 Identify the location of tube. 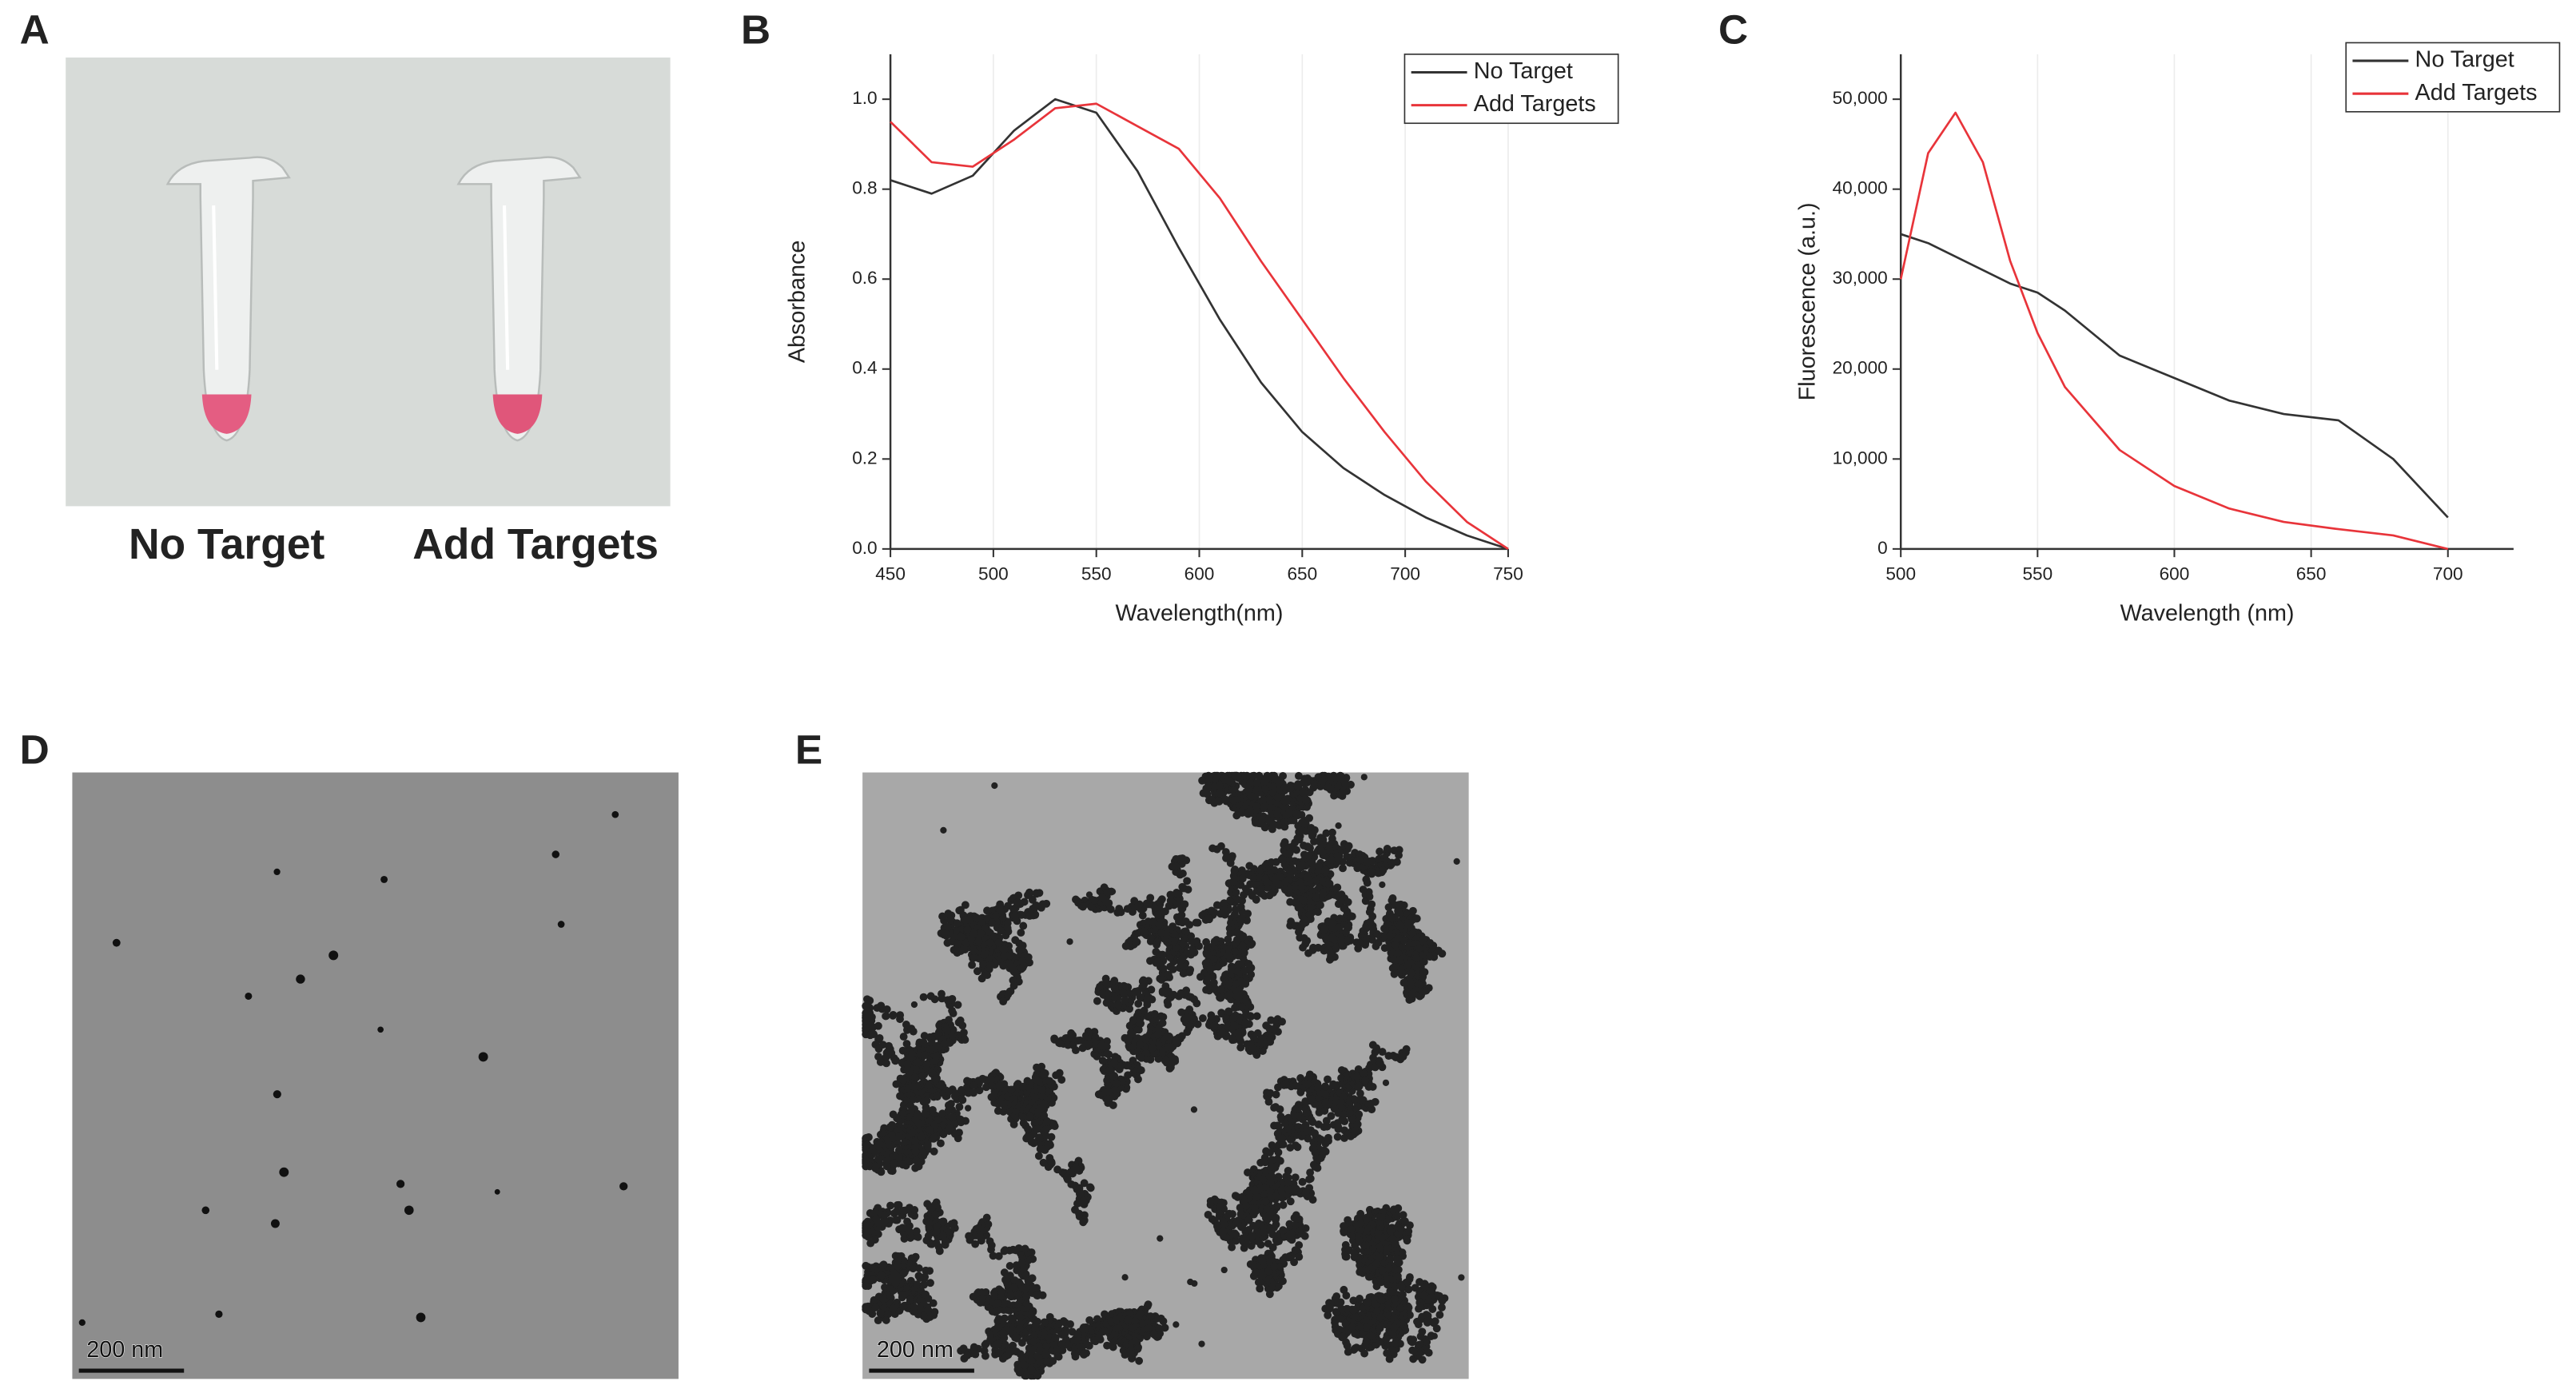
(228, 299).